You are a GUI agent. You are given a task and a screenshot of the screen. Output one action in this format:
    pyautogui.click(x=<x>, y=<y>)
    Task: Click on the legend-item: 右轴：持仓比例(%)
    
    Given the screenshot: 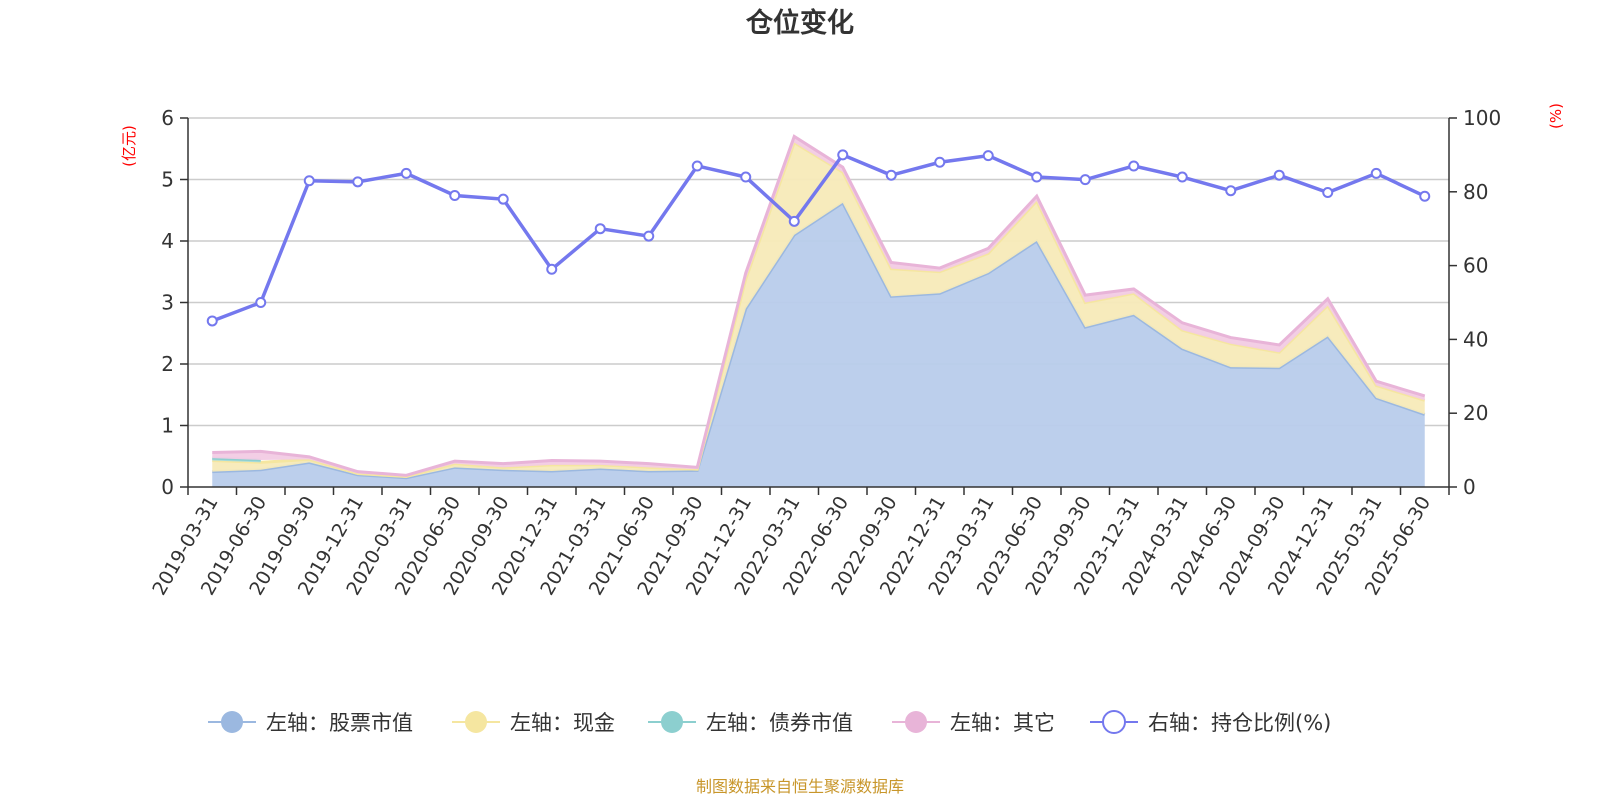 What is the action you would take?
    pyautogui.click(x=1210, y=722)
    